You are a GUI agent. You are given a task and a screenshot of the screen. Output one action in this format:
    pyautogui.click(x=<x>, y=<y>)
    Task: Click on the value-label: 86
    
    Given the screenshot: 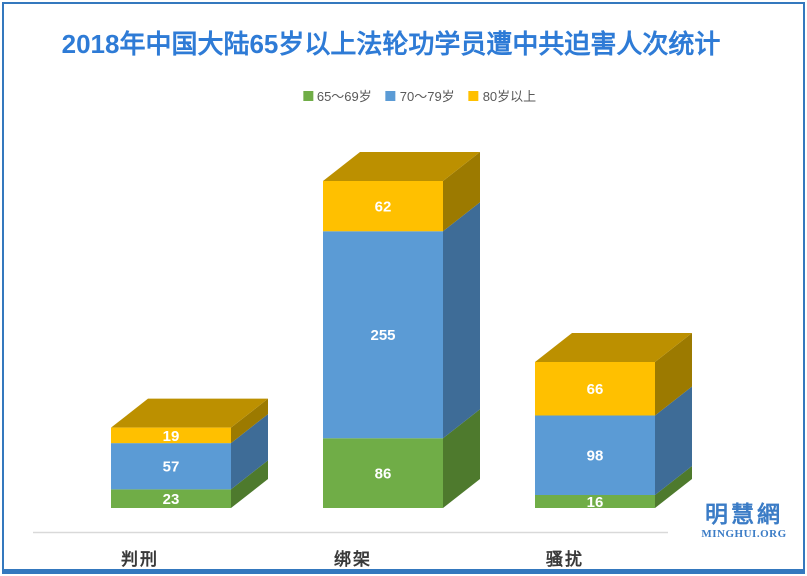 What is the action you would take?
    pyautogui.click(x=383, y=474)
    